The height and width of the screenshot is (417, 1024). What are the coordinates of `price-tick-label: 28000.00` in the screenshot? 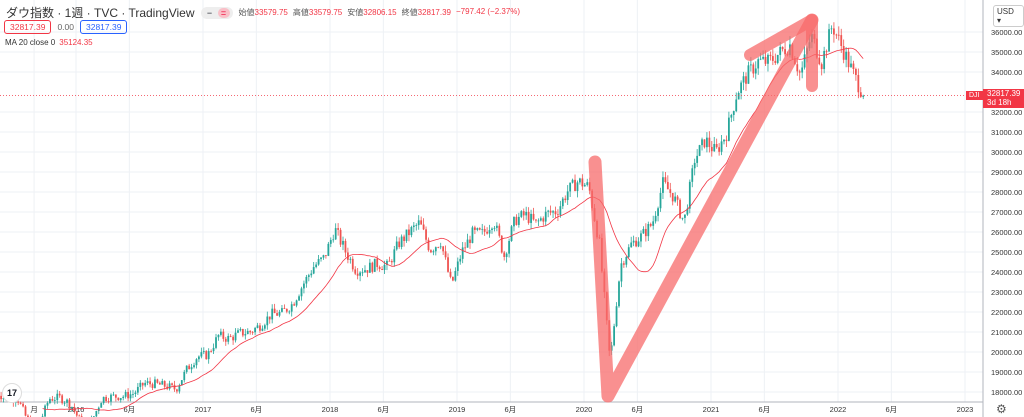 It's located at (1006, 192).